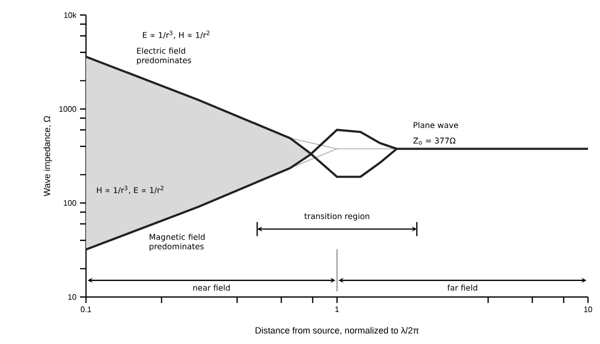 The height and width of the screenshot is (344, 600). Describe the element at coordinates (337, 331) in the screenshot. I see `x-axis-title: Distance from source, normalized to λ/2π` at that location.